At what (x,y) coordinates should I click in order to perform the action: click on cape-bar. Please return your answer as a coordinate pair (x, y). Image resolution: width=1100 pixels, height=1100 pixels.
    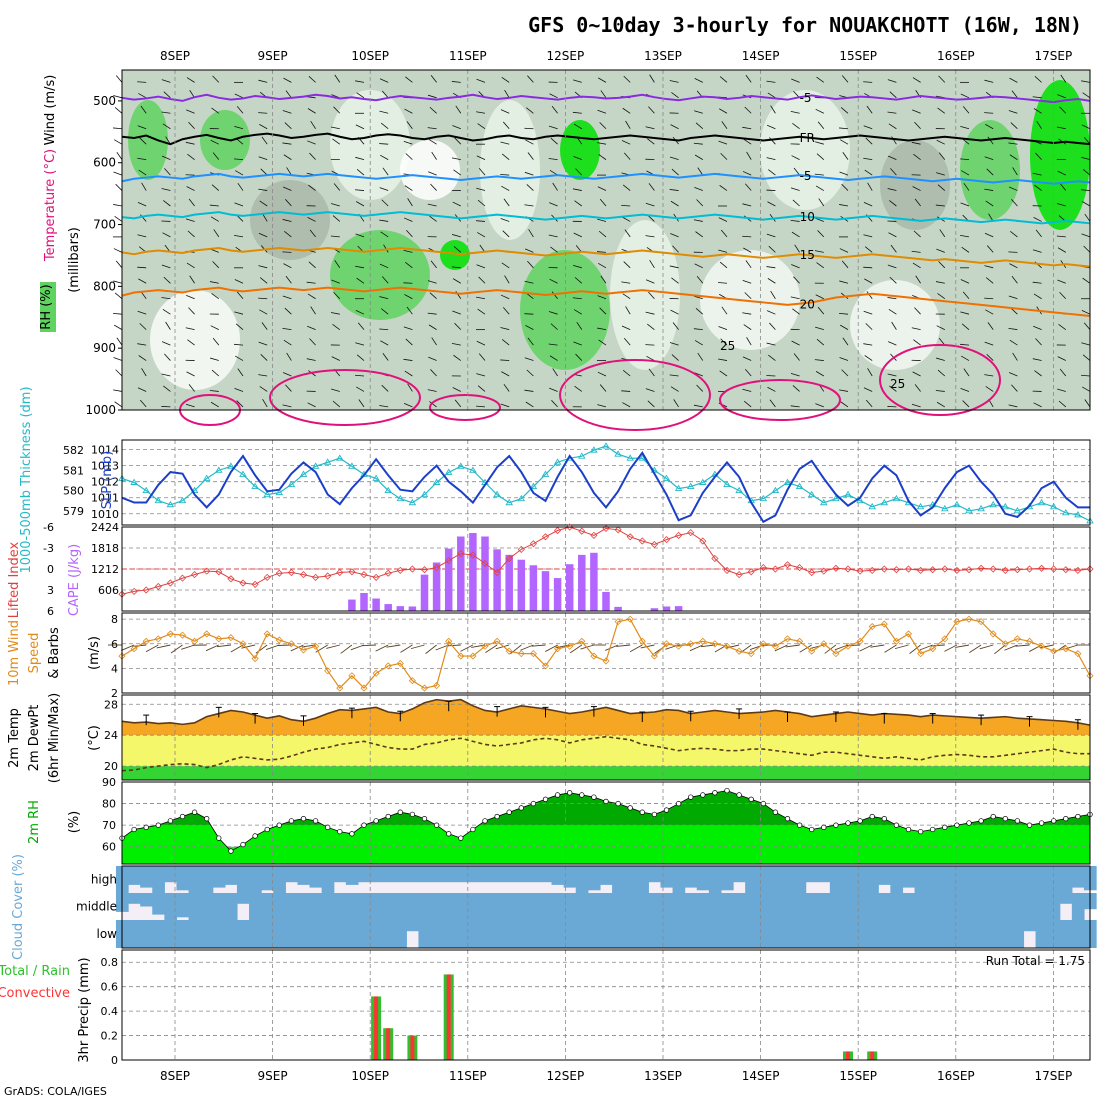
    Looking at the image, I should click on (473, 572).